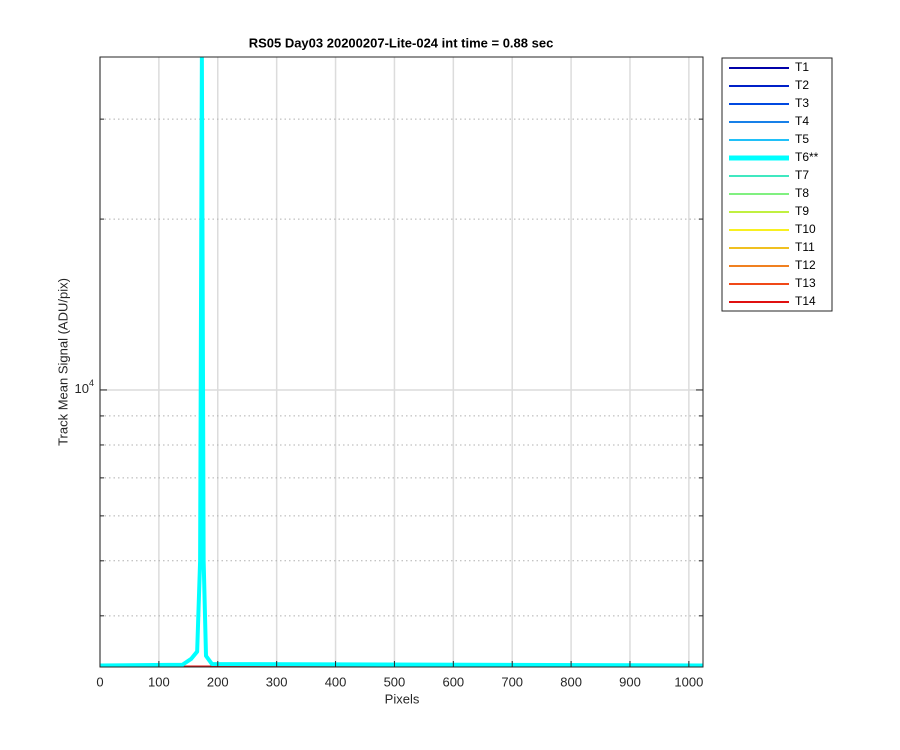  I want to click on x-tick-label: 800, so click(571, 681).